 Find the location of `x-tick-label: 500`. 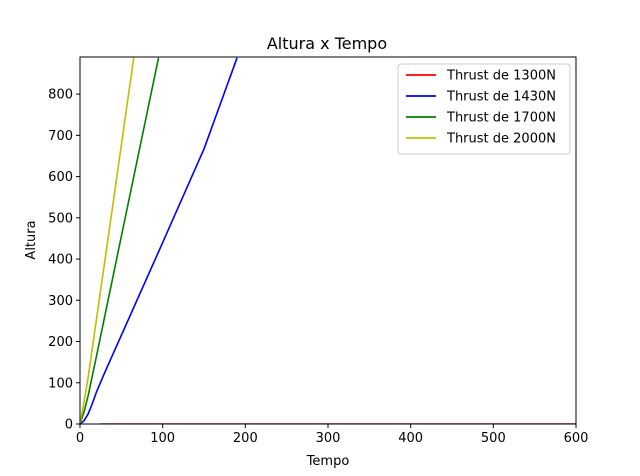

x-tick-label: 500 is located at coordinates (493, 438).